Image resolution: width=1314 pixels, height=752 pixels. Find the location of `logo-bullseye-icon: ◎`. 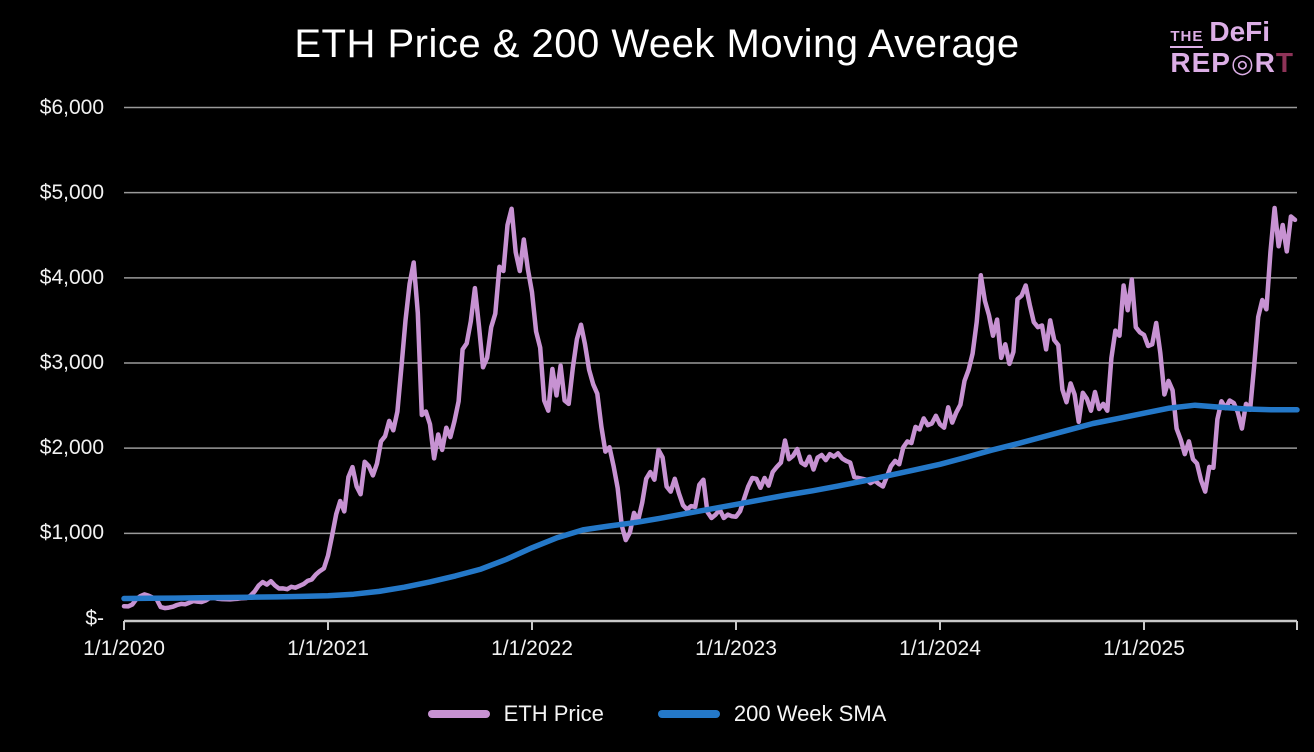

logo-bullseye-icon: ◎ is located at coordinates (1242, 63).